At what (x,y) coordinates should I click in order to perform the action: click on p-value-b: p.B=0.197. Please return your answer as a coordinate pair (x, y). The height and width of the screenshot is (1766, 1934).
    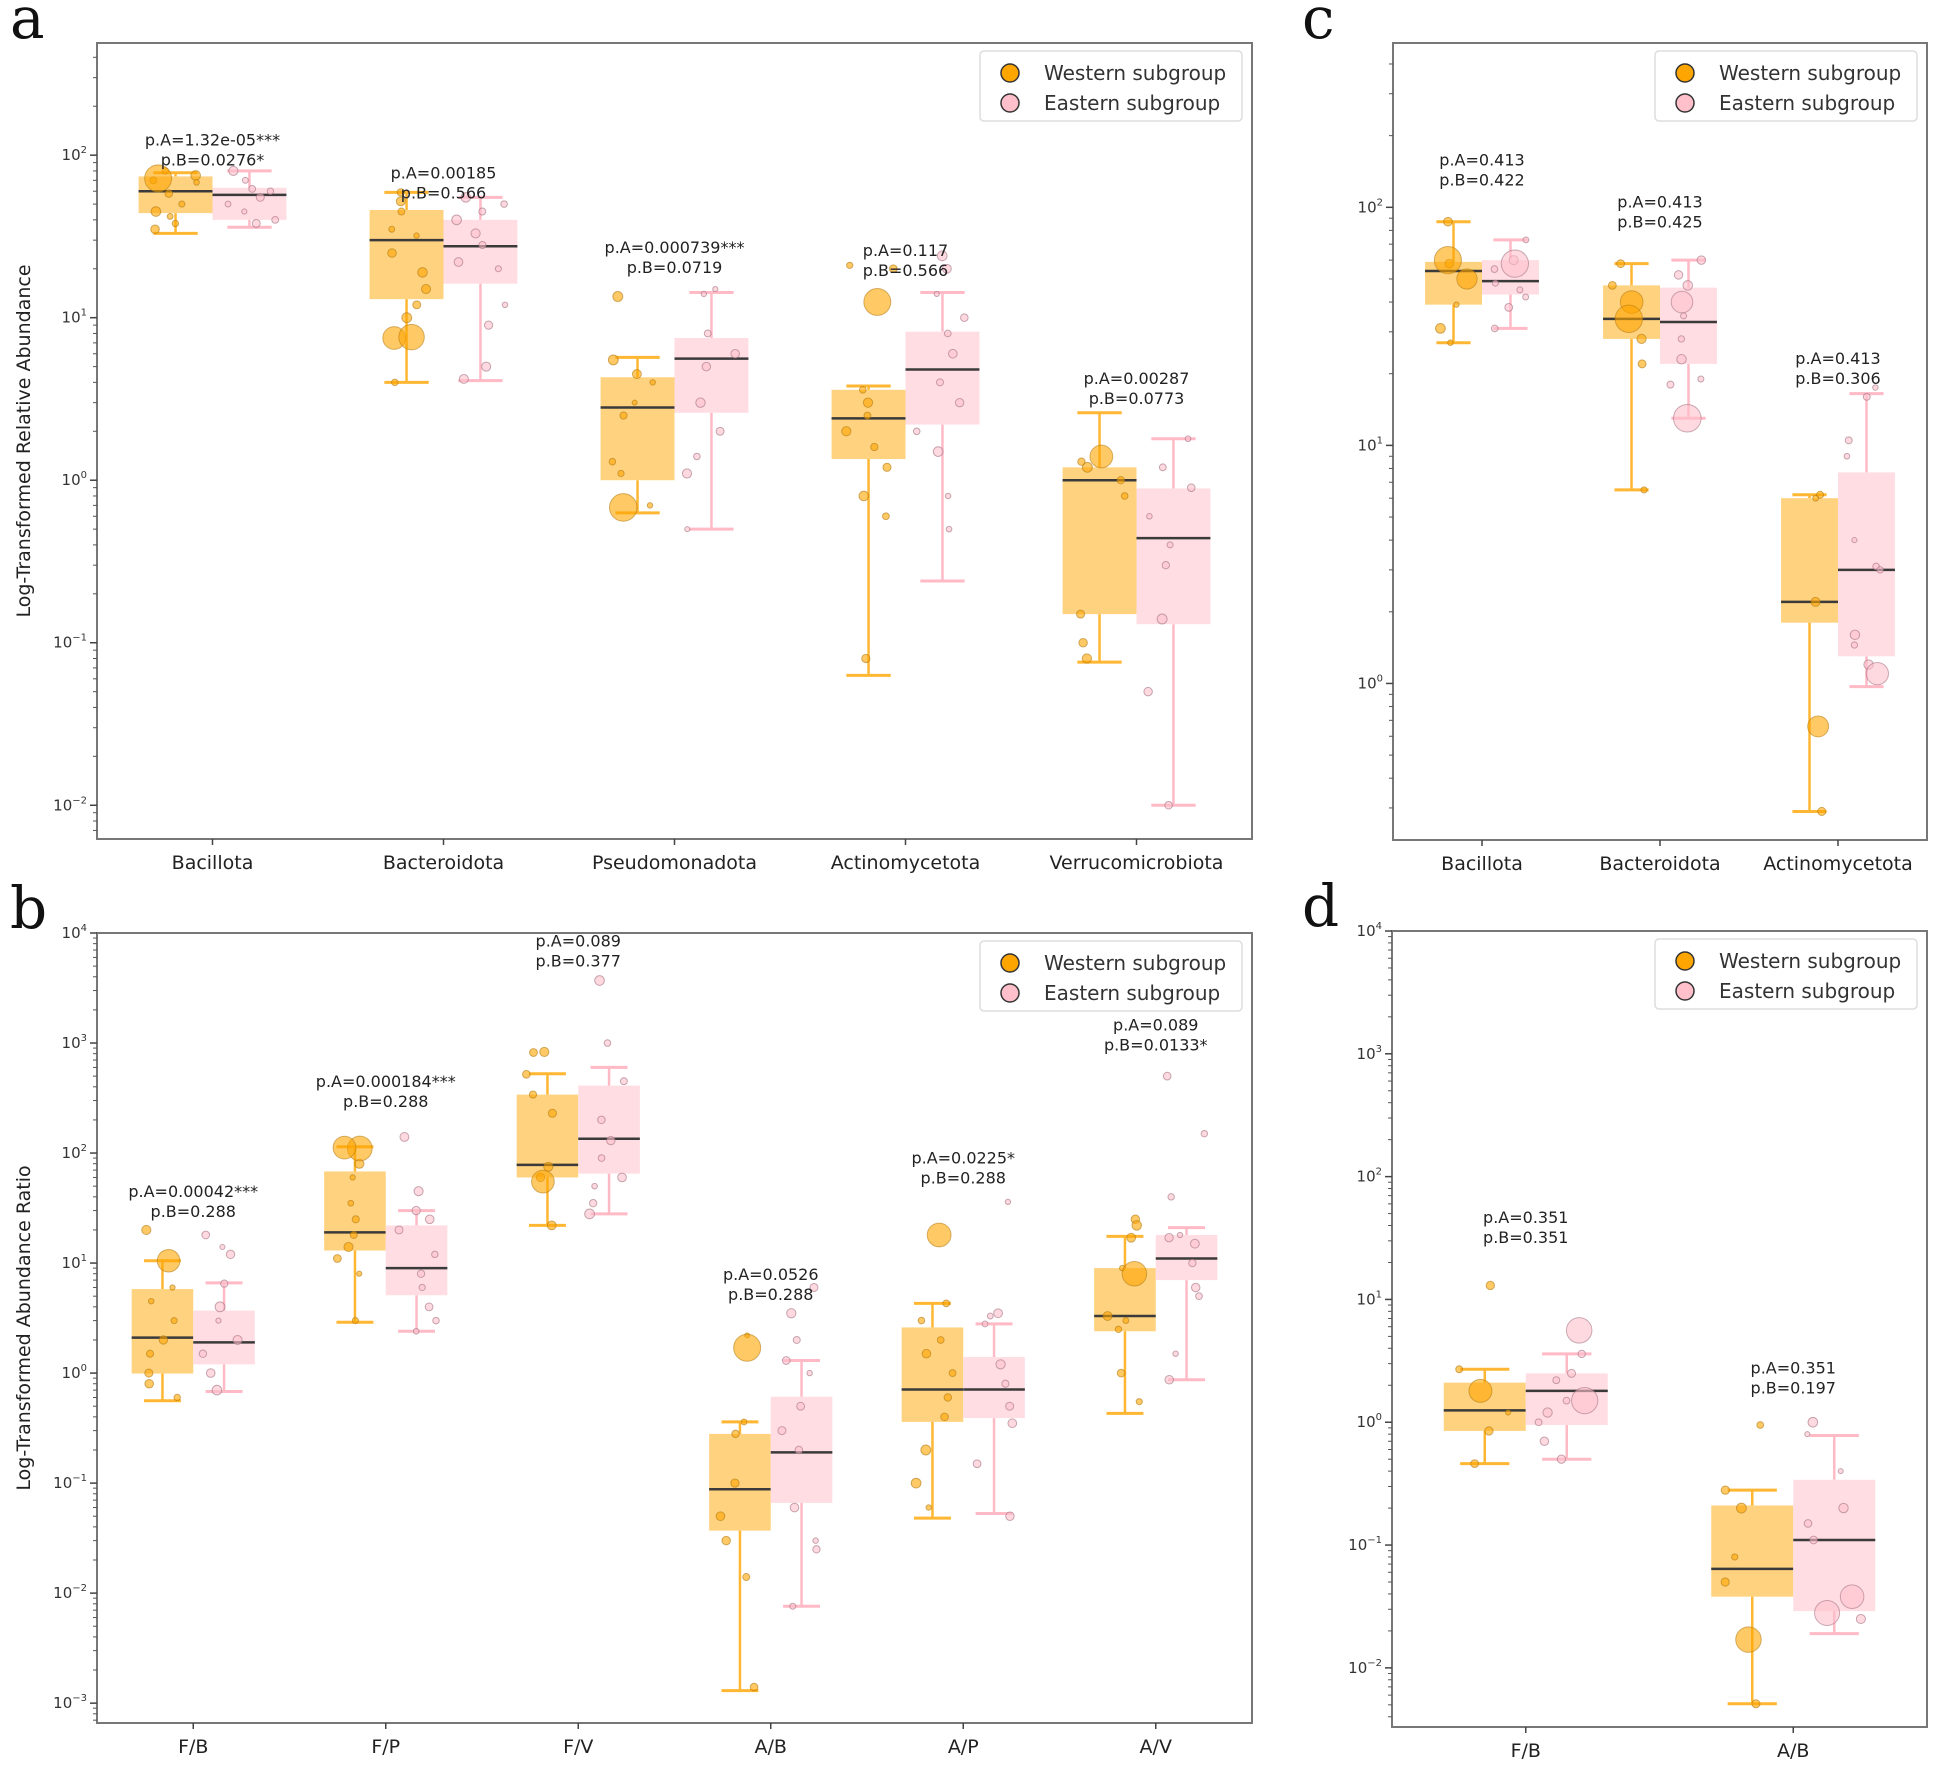
    Looking at the image, I should click on (1793, 1387).